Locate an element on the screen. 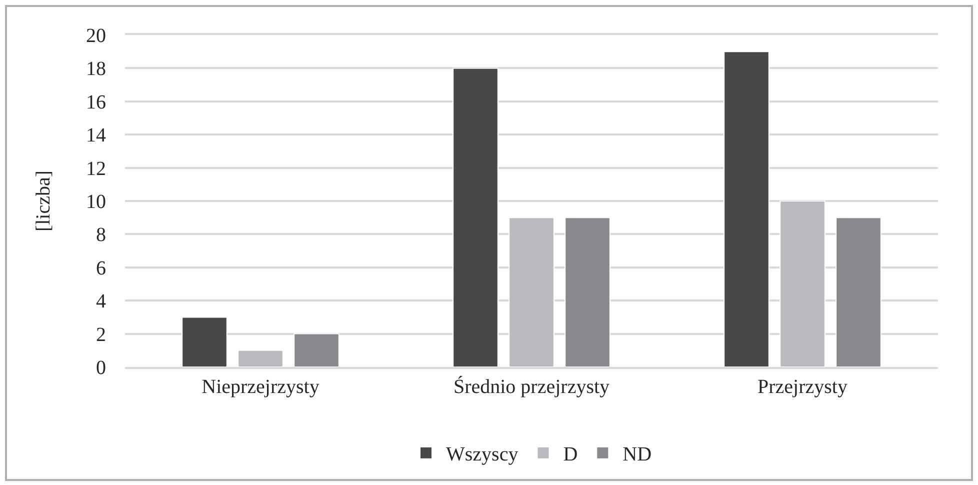  y-tick-label: 4 is located at coordinates (101, 301).